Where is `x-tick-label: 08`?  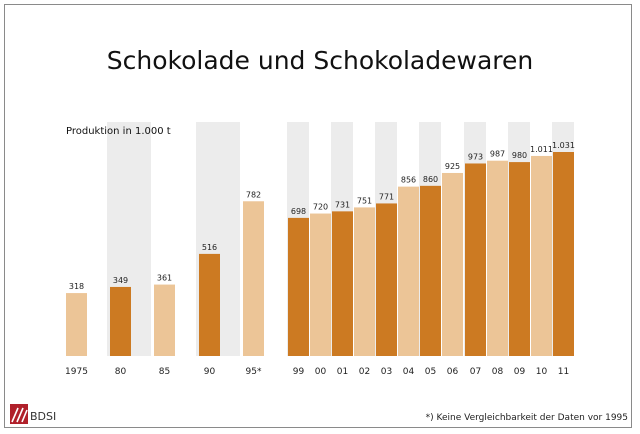 x-tick-label: 08 is located at coordinates (498, 372).